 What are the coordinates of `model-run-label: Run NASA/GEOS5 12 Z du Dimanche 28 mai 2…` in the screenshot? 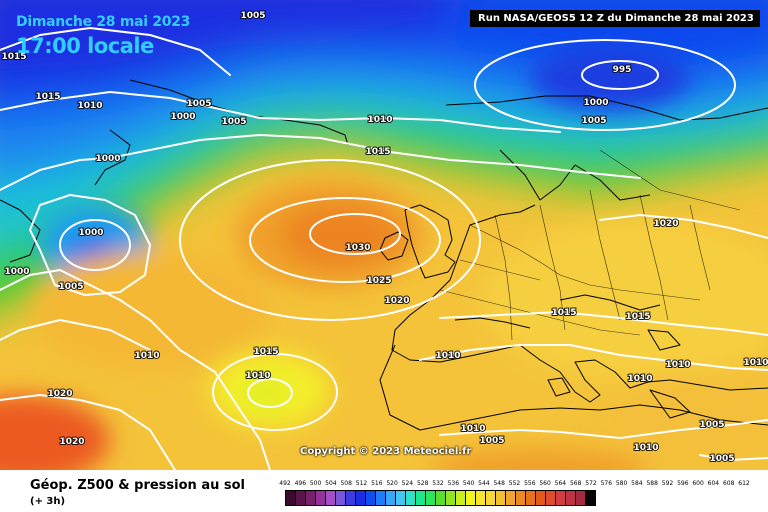 It's located at (615, 18).